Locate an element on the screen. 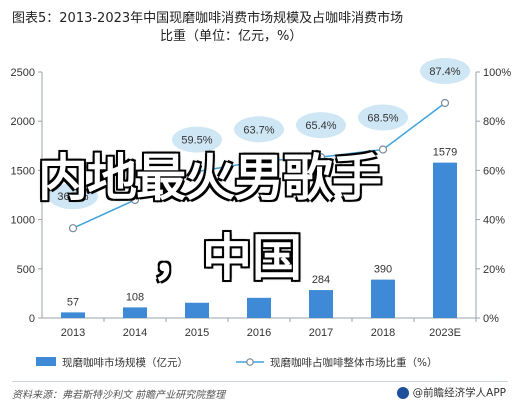 The width and height of the screenshot is (520, 416). x-tick-label: 2014 is located at coordinates (135, 333).